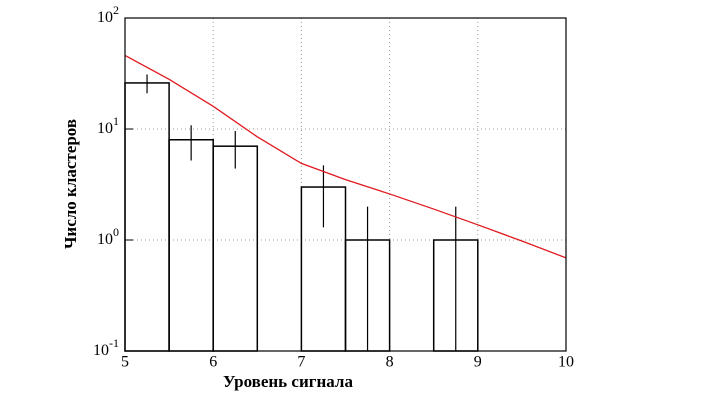  Describe the element at coordinates (116, 121) in the screenshot. I see `y-tick-exponent: 1` at that location.